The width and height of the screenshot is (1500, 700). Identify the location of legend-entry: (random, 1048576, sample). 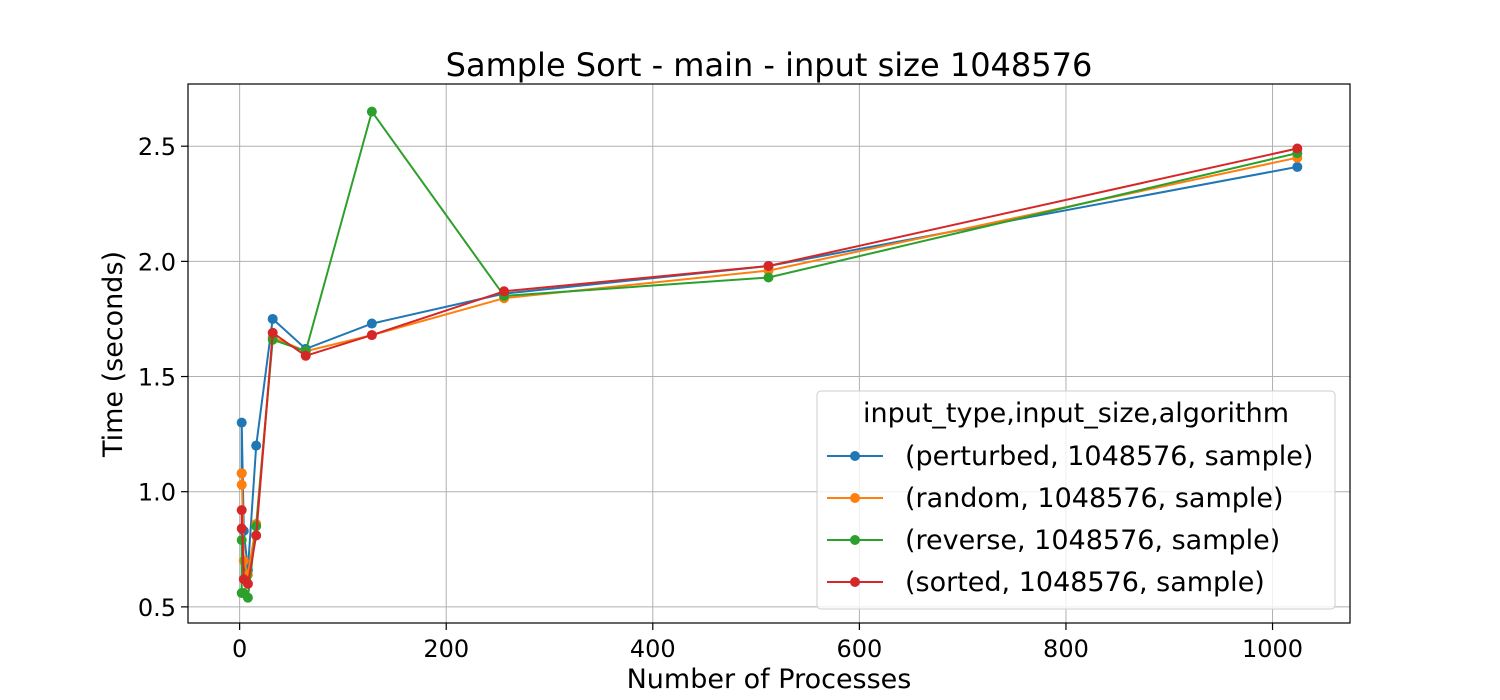
(1055, 498).